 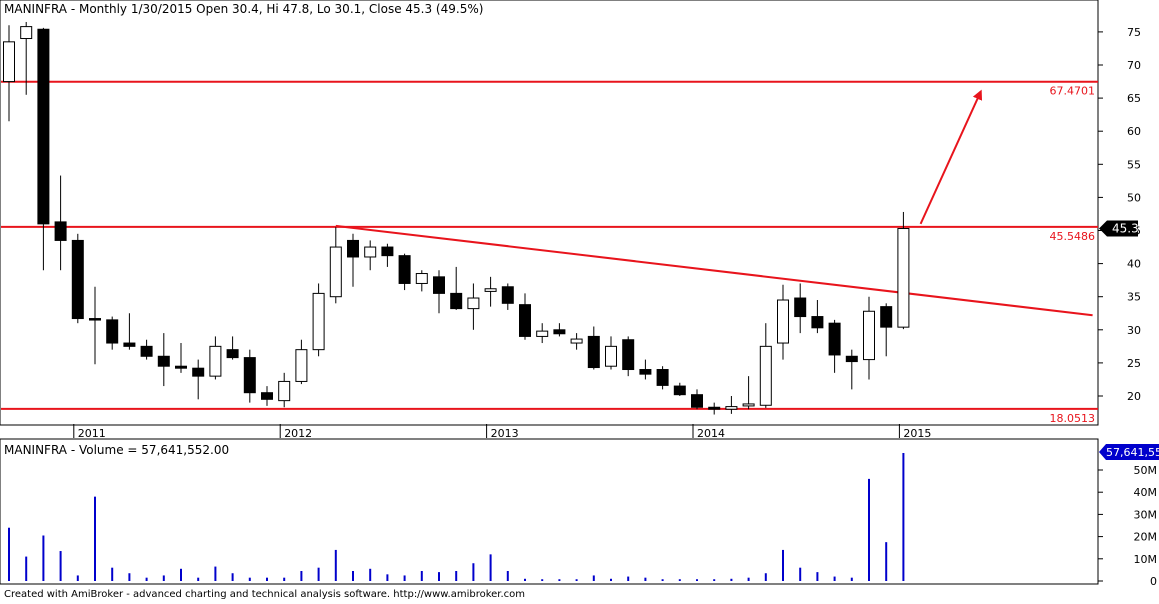 What do you see at coordinates (1073, 236) in the screenshot?
I see `horizontal-level-label: 45.5486` at bounding box center [1073, 236].